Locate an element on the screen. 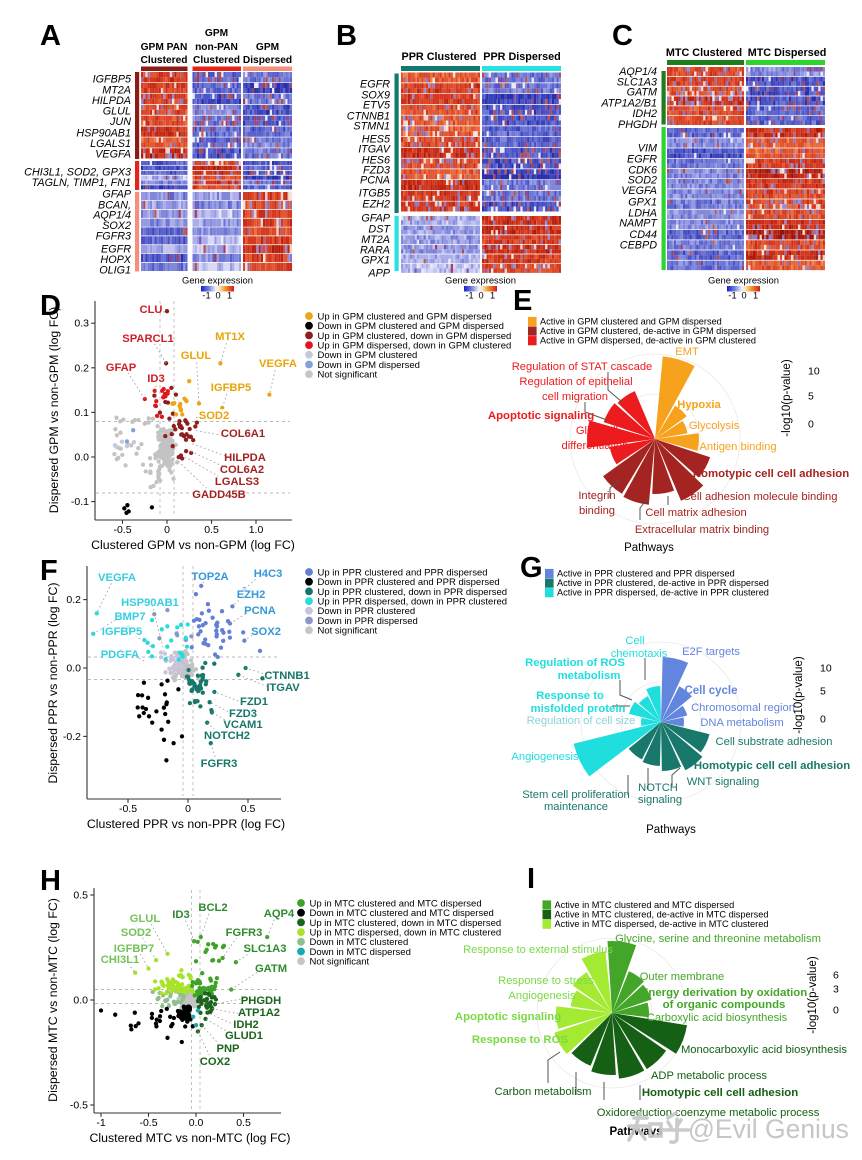 This screenshot has width=862, height=1160. svg-text: Carbon metabolism is located at coordinates (542, 1092).